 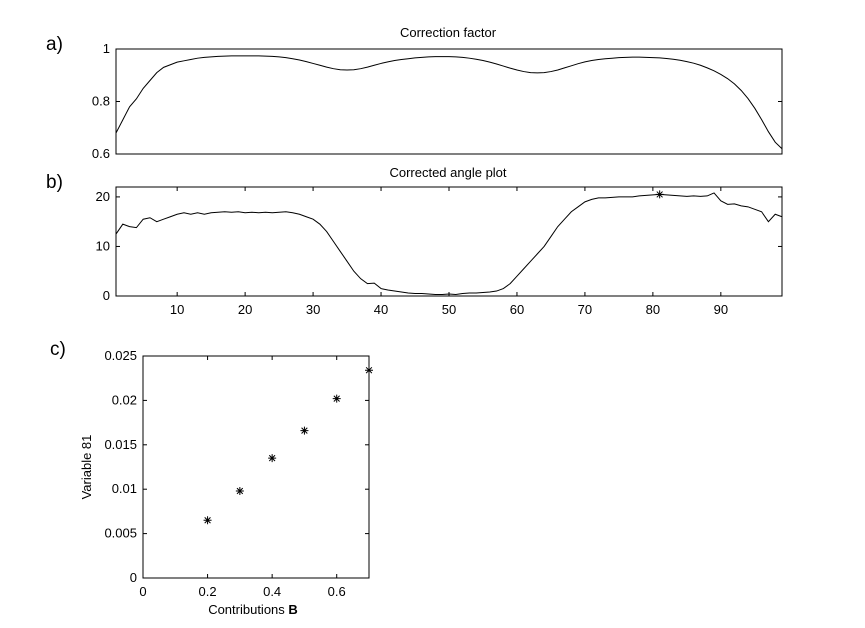 I want to click on x-tick-label-b: 50, so click(x=449, y=309).